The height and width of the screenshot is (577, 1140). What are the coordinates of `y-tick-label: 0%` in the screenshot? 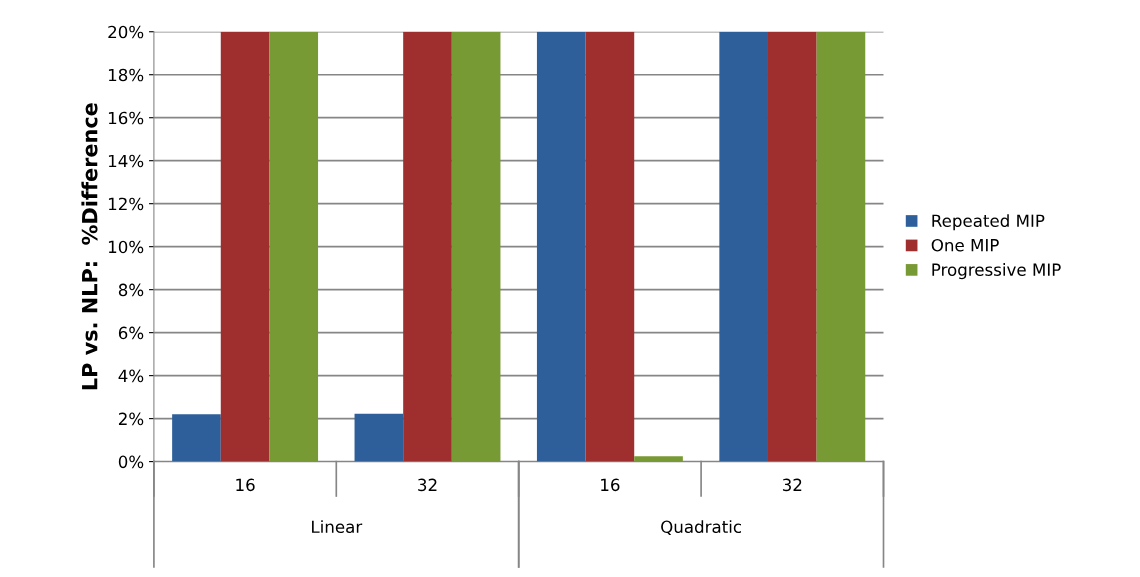 It's located at (131, 462).